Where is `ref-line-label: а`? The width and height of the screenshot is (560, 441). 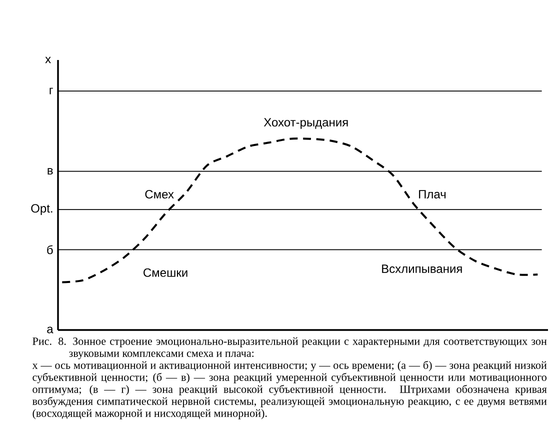 ref-line-label: а is located at coordinates (50, 330).